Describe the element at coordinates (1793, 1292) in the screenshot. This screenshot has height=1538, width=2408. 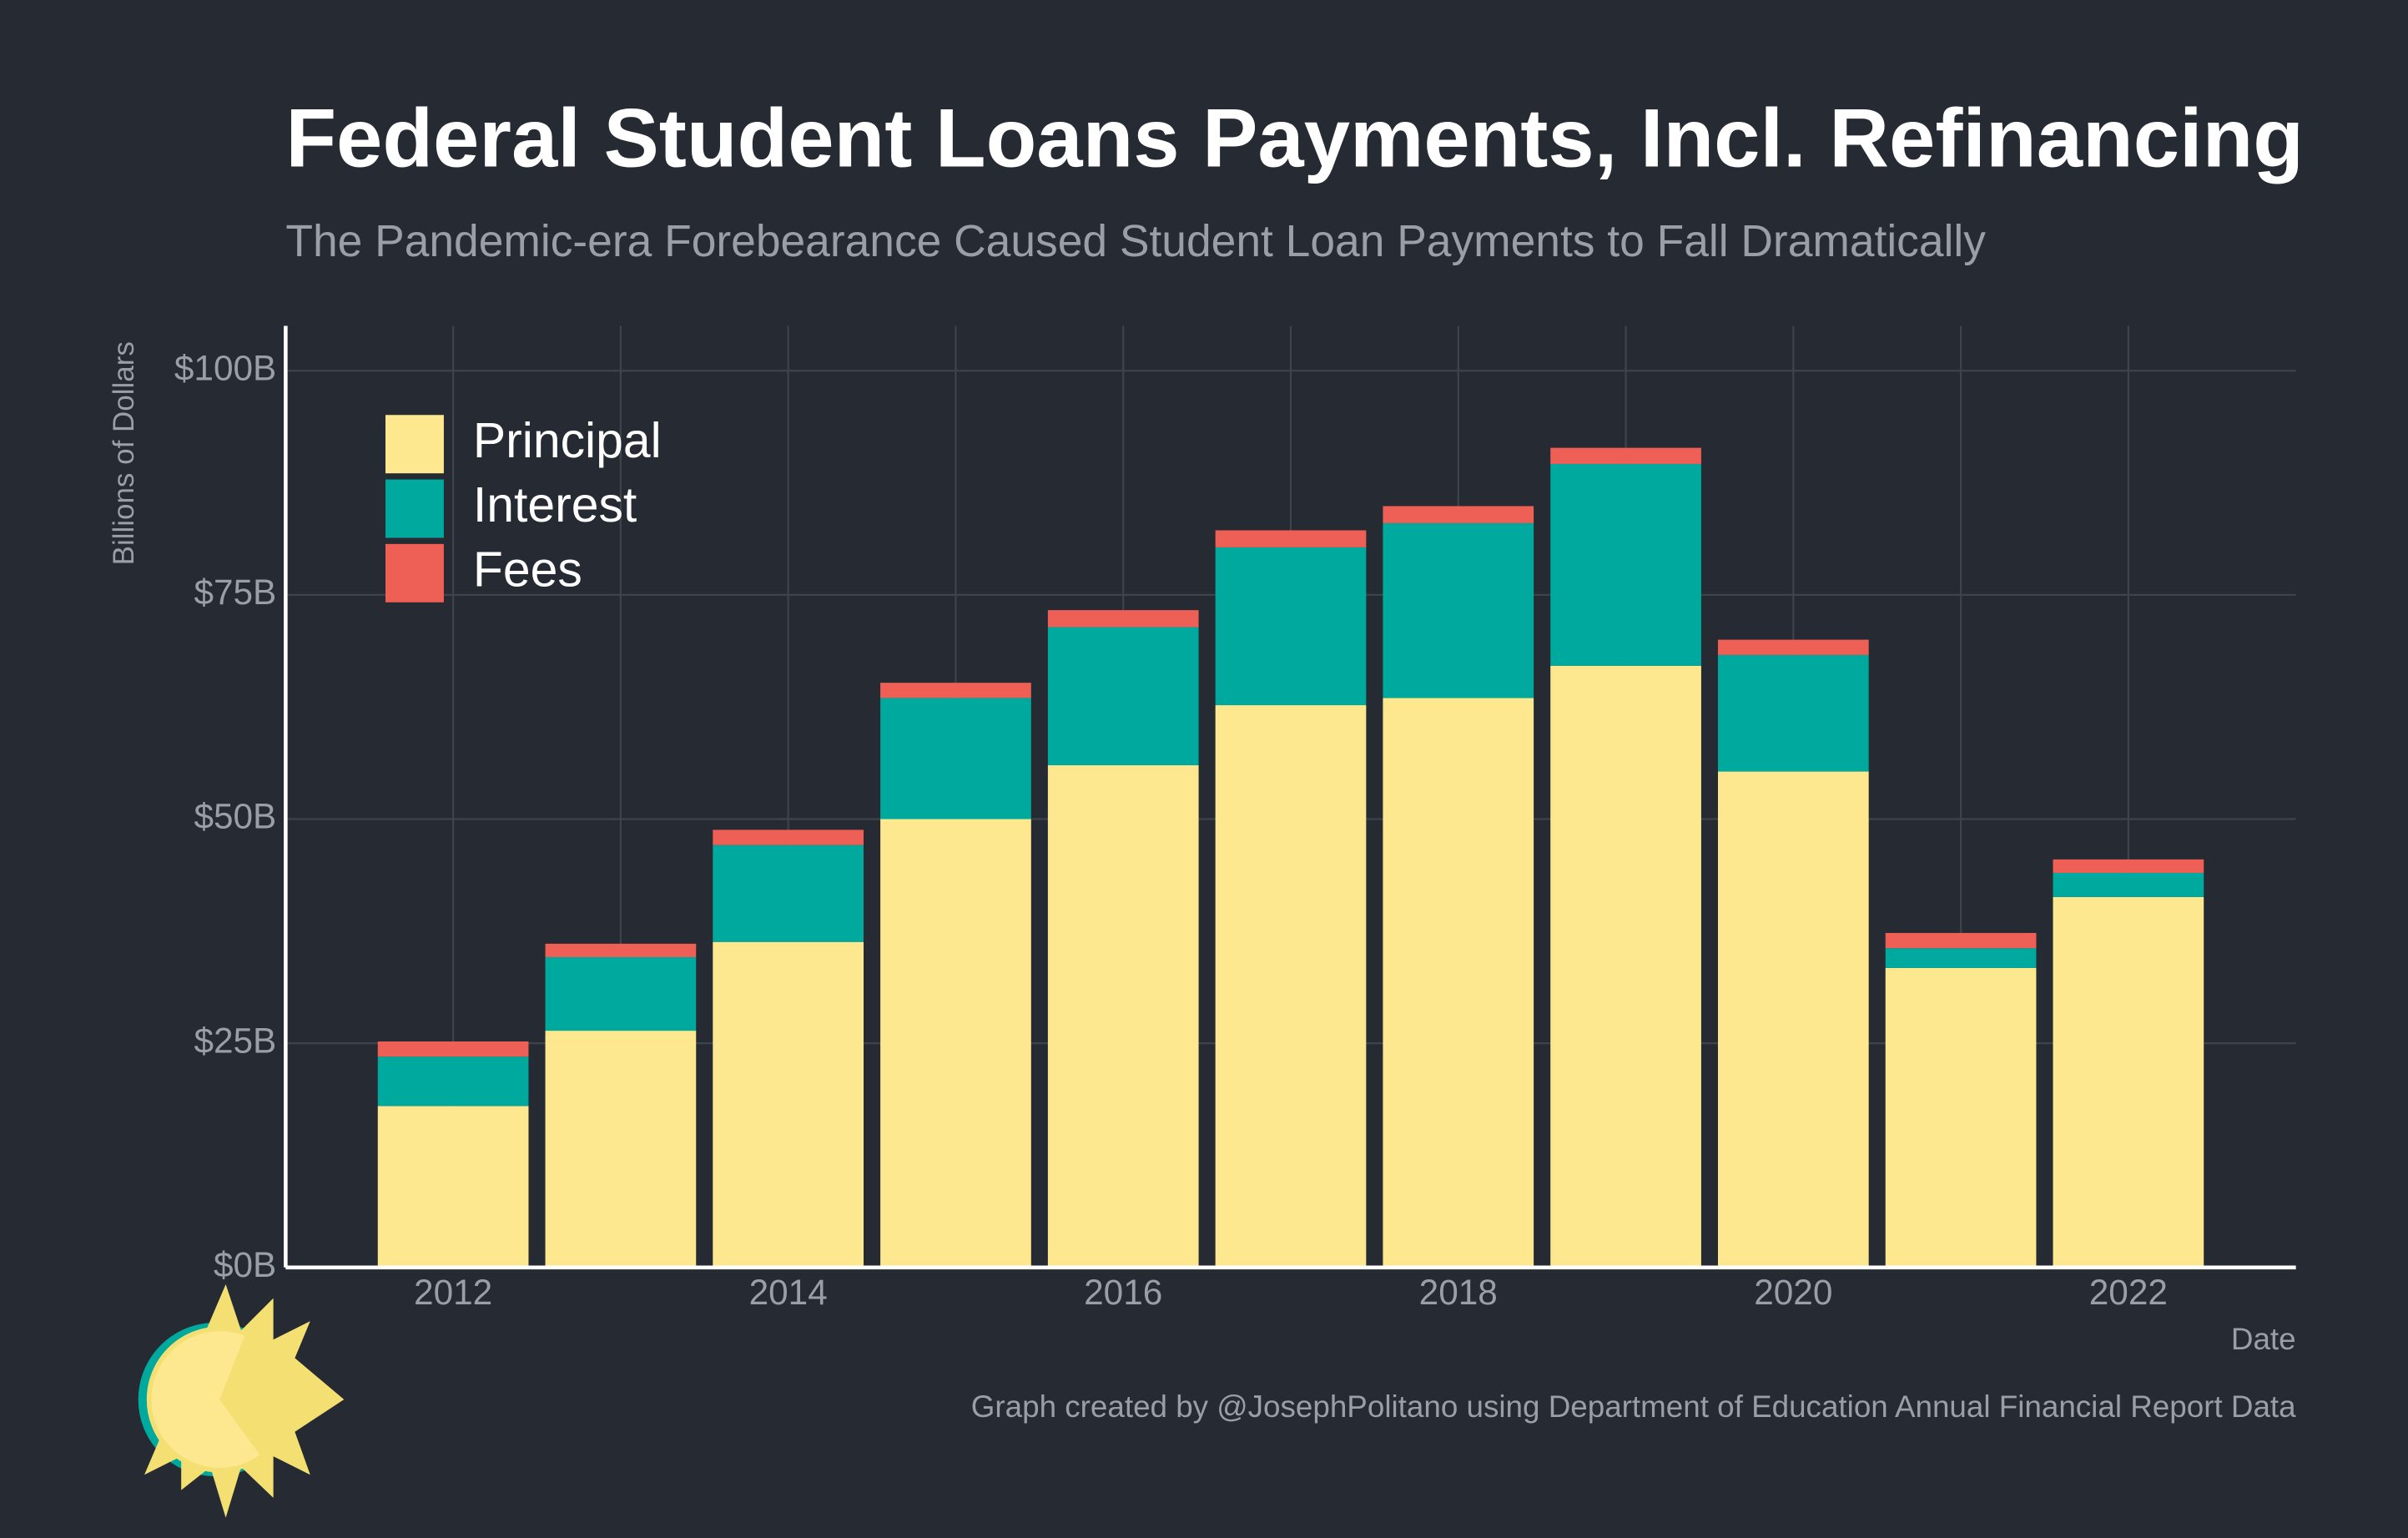
I see `x-tick-label: 2020` at that location.